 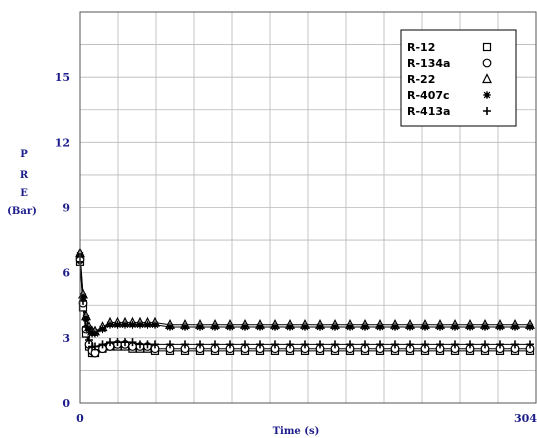 What do you see at coordinates (22, 211) in the screenshot?
I see `y-axis-label-part: (Bar)` at bounding box center [22, 211].